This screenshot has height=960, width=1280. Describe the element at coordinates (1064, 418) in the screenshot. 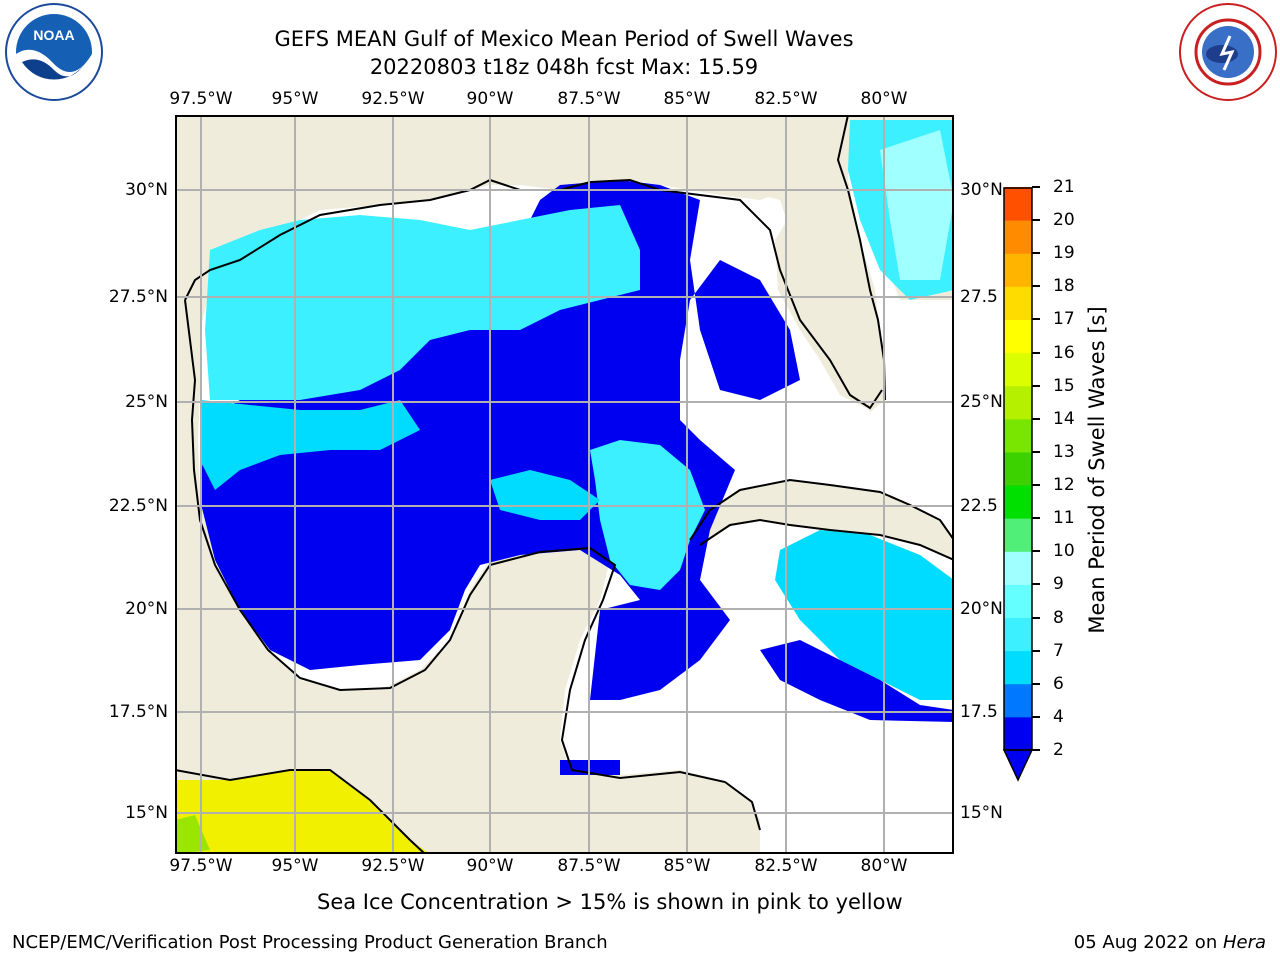

I see `colorbar-tick-label: 14` at that location.